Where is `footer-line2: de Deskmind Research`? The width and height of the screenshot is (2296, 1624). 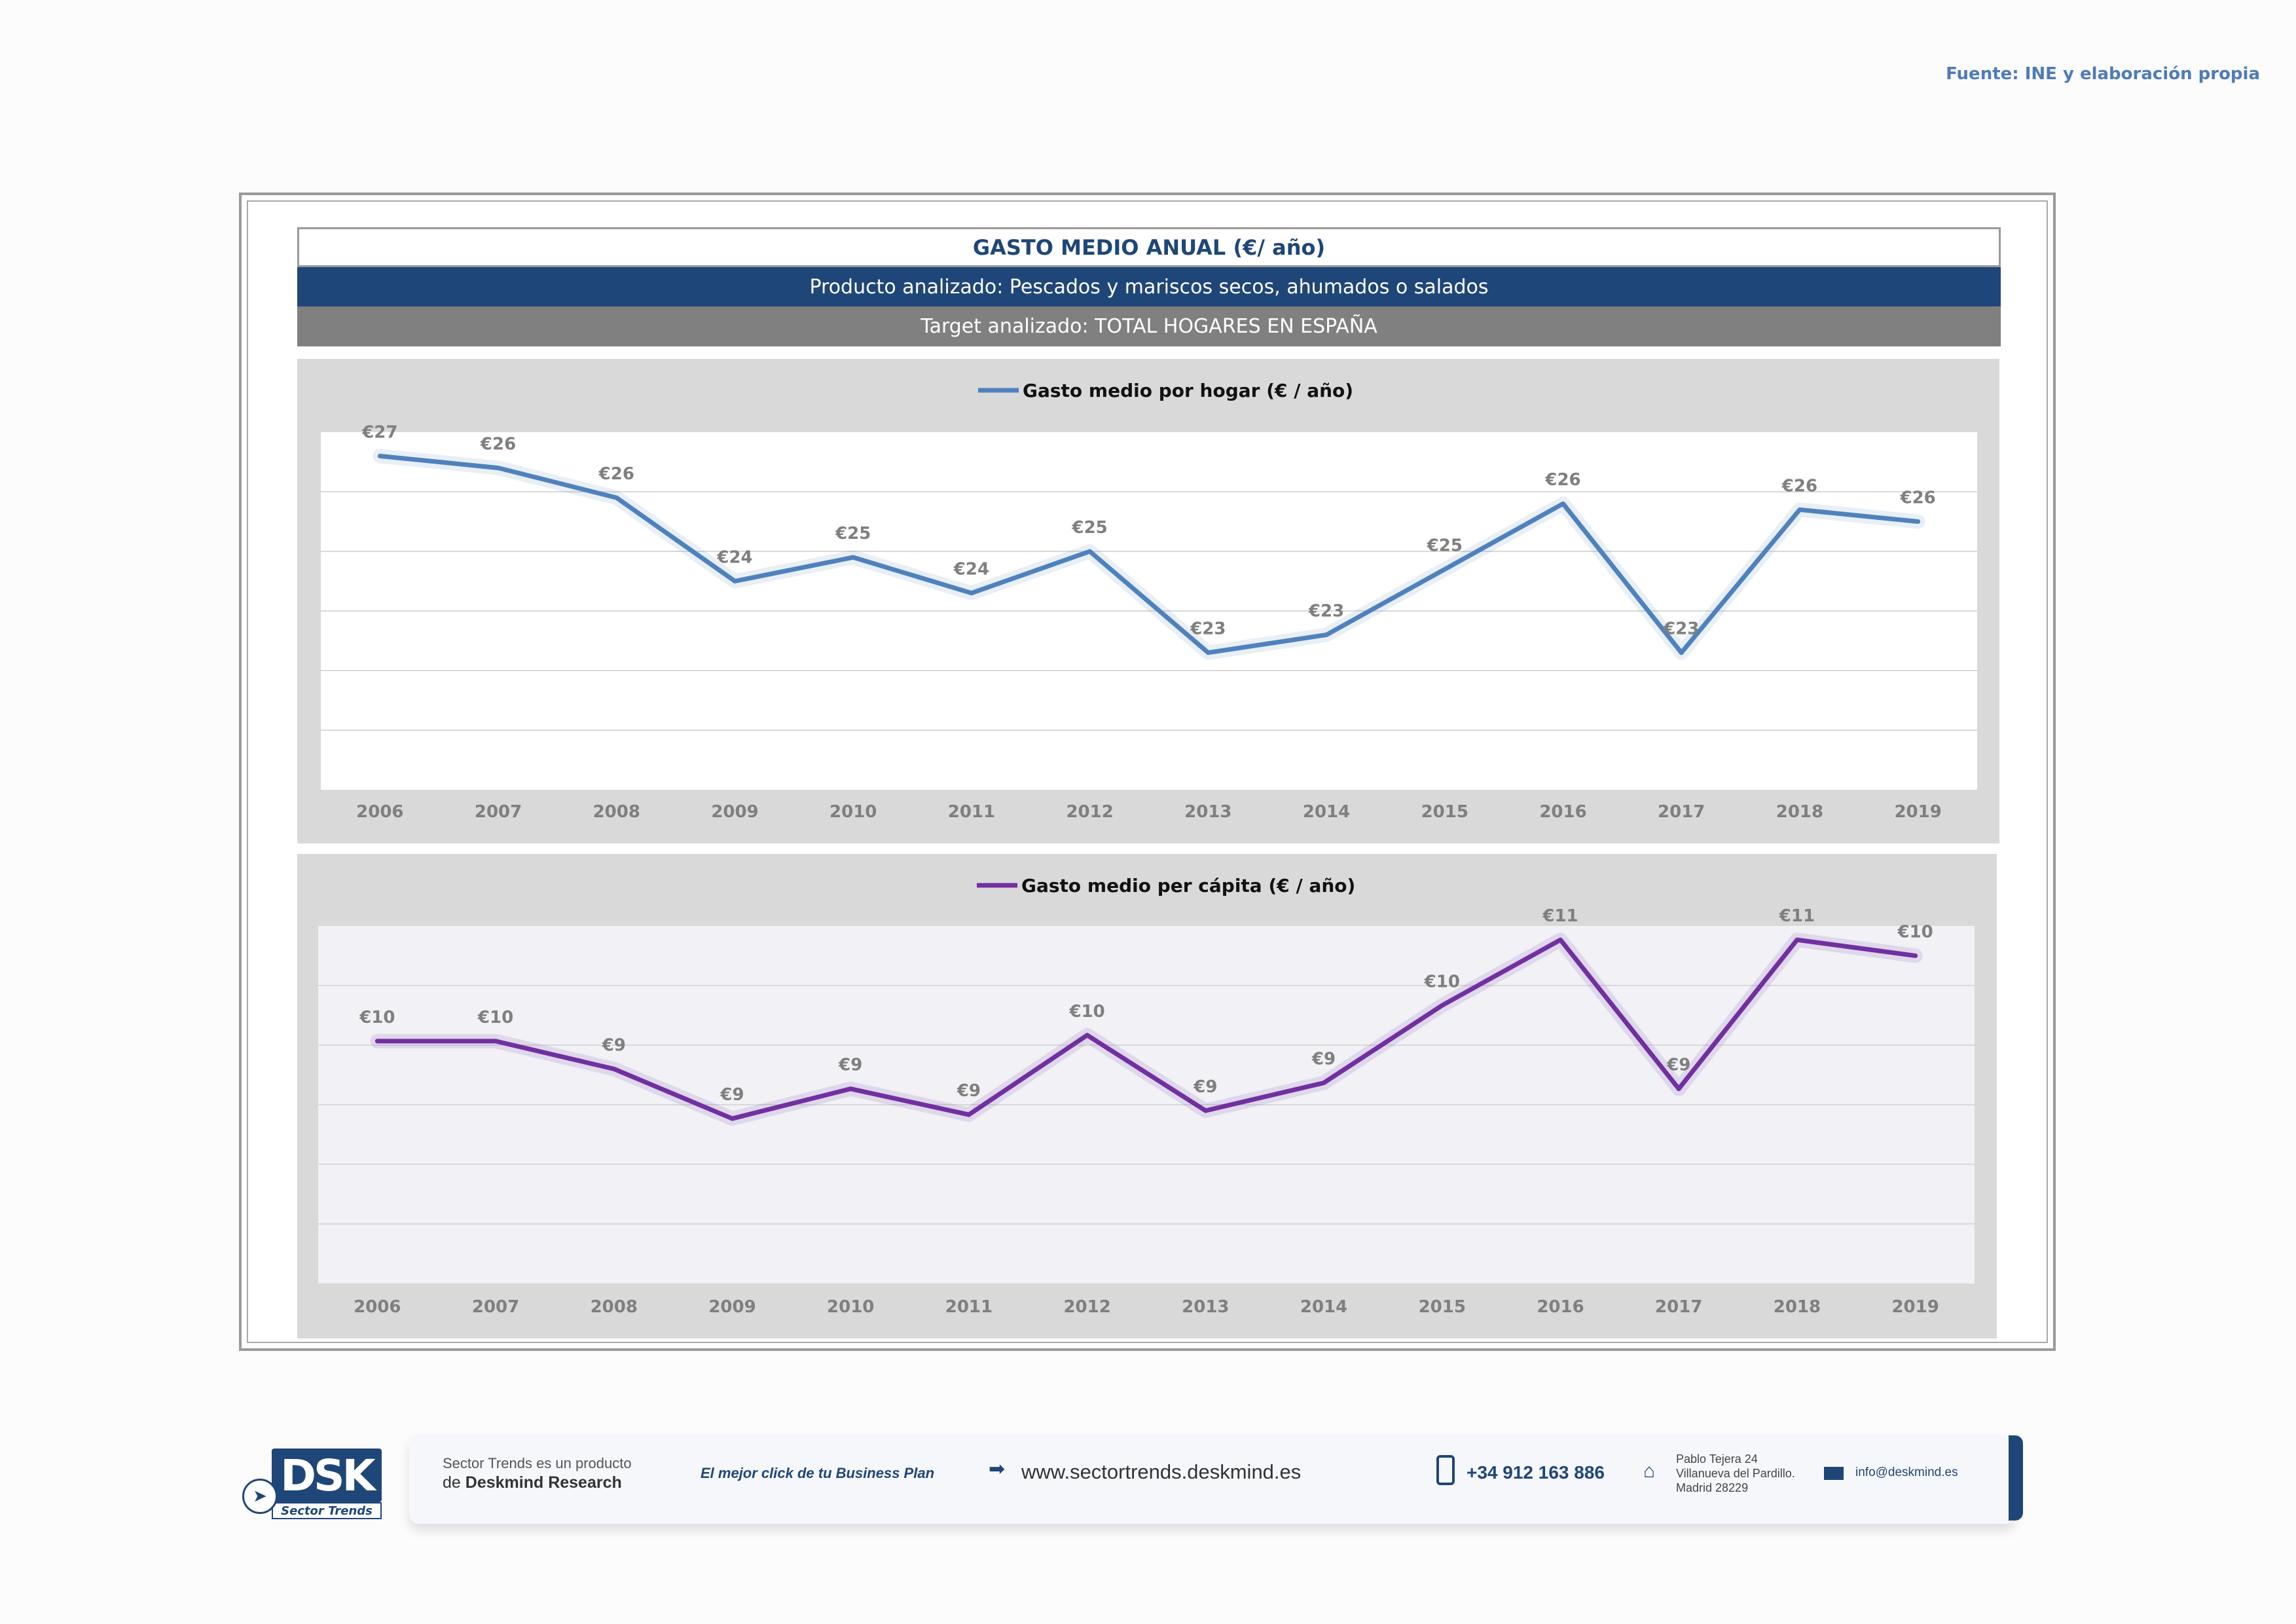
footer-line2: de Deskmind Research is located at coordinates (532, 1482).